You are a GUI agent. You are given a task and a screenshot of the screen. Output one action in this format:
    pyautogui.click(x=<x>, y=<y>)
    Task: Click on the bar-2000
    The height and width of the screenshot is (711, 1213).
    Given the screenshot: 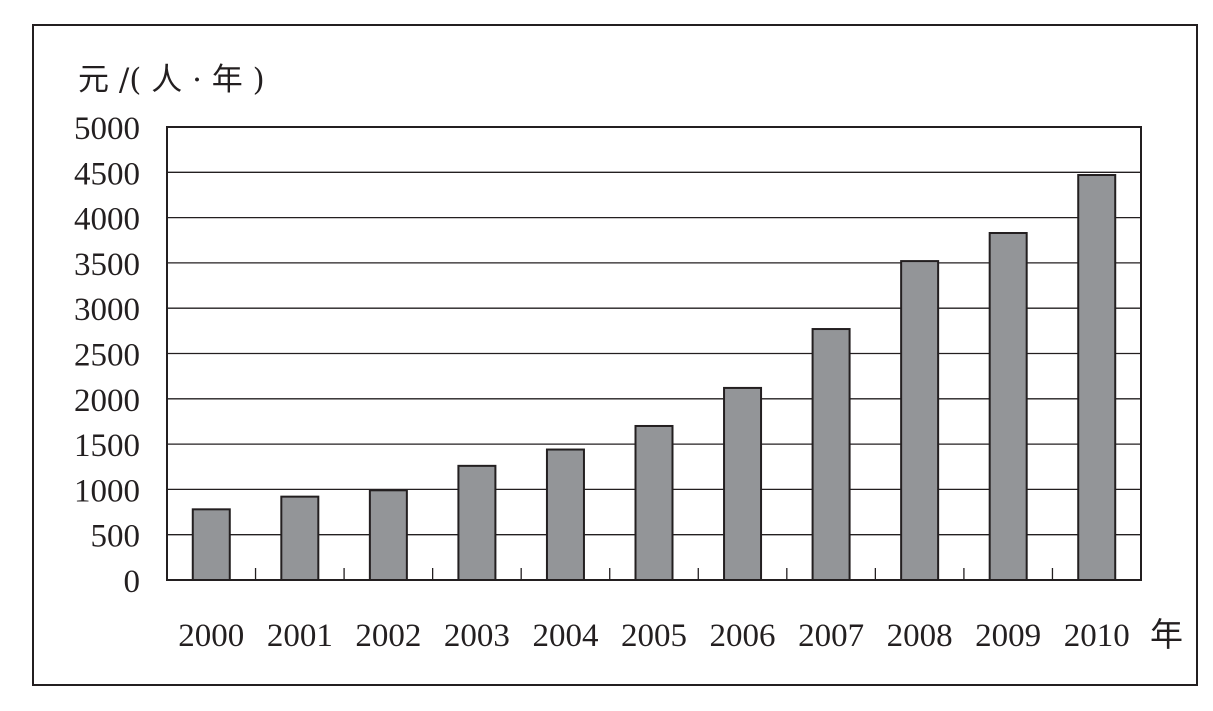 What is the action you would take?
    pyautogui.click(x=211, y=544)
    